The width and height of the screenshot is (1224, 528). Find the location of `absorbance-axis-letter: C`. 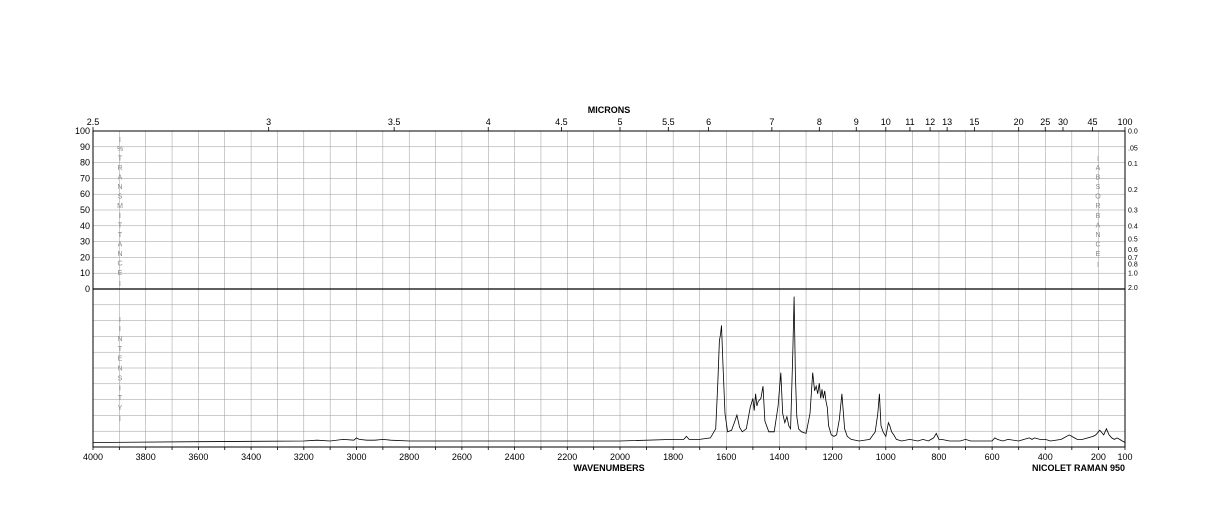

absorbance-axis-letter: C is located at coordinates (1097, 244).